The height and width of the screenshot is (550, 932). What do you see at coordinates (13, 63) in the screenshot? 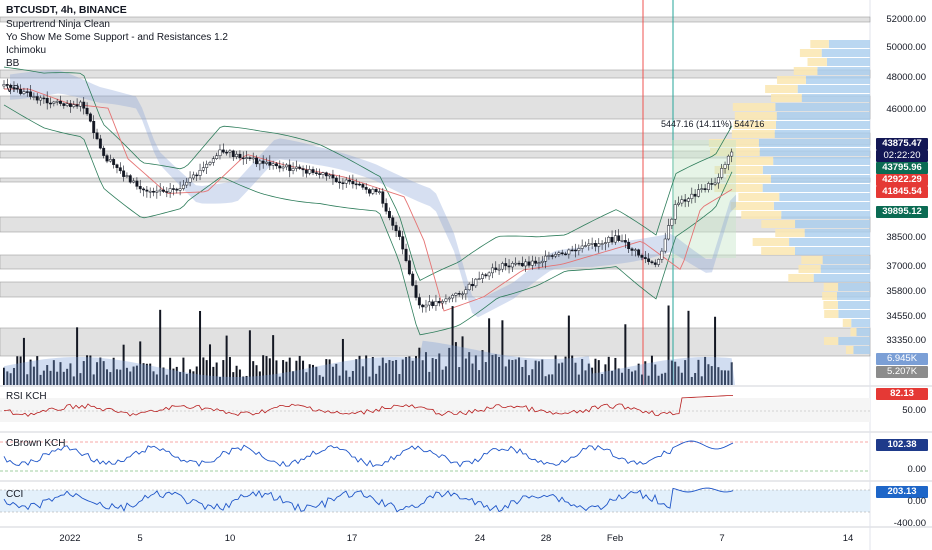
I see `indicator-bollinger: BB` at bounding box center [13, 63].